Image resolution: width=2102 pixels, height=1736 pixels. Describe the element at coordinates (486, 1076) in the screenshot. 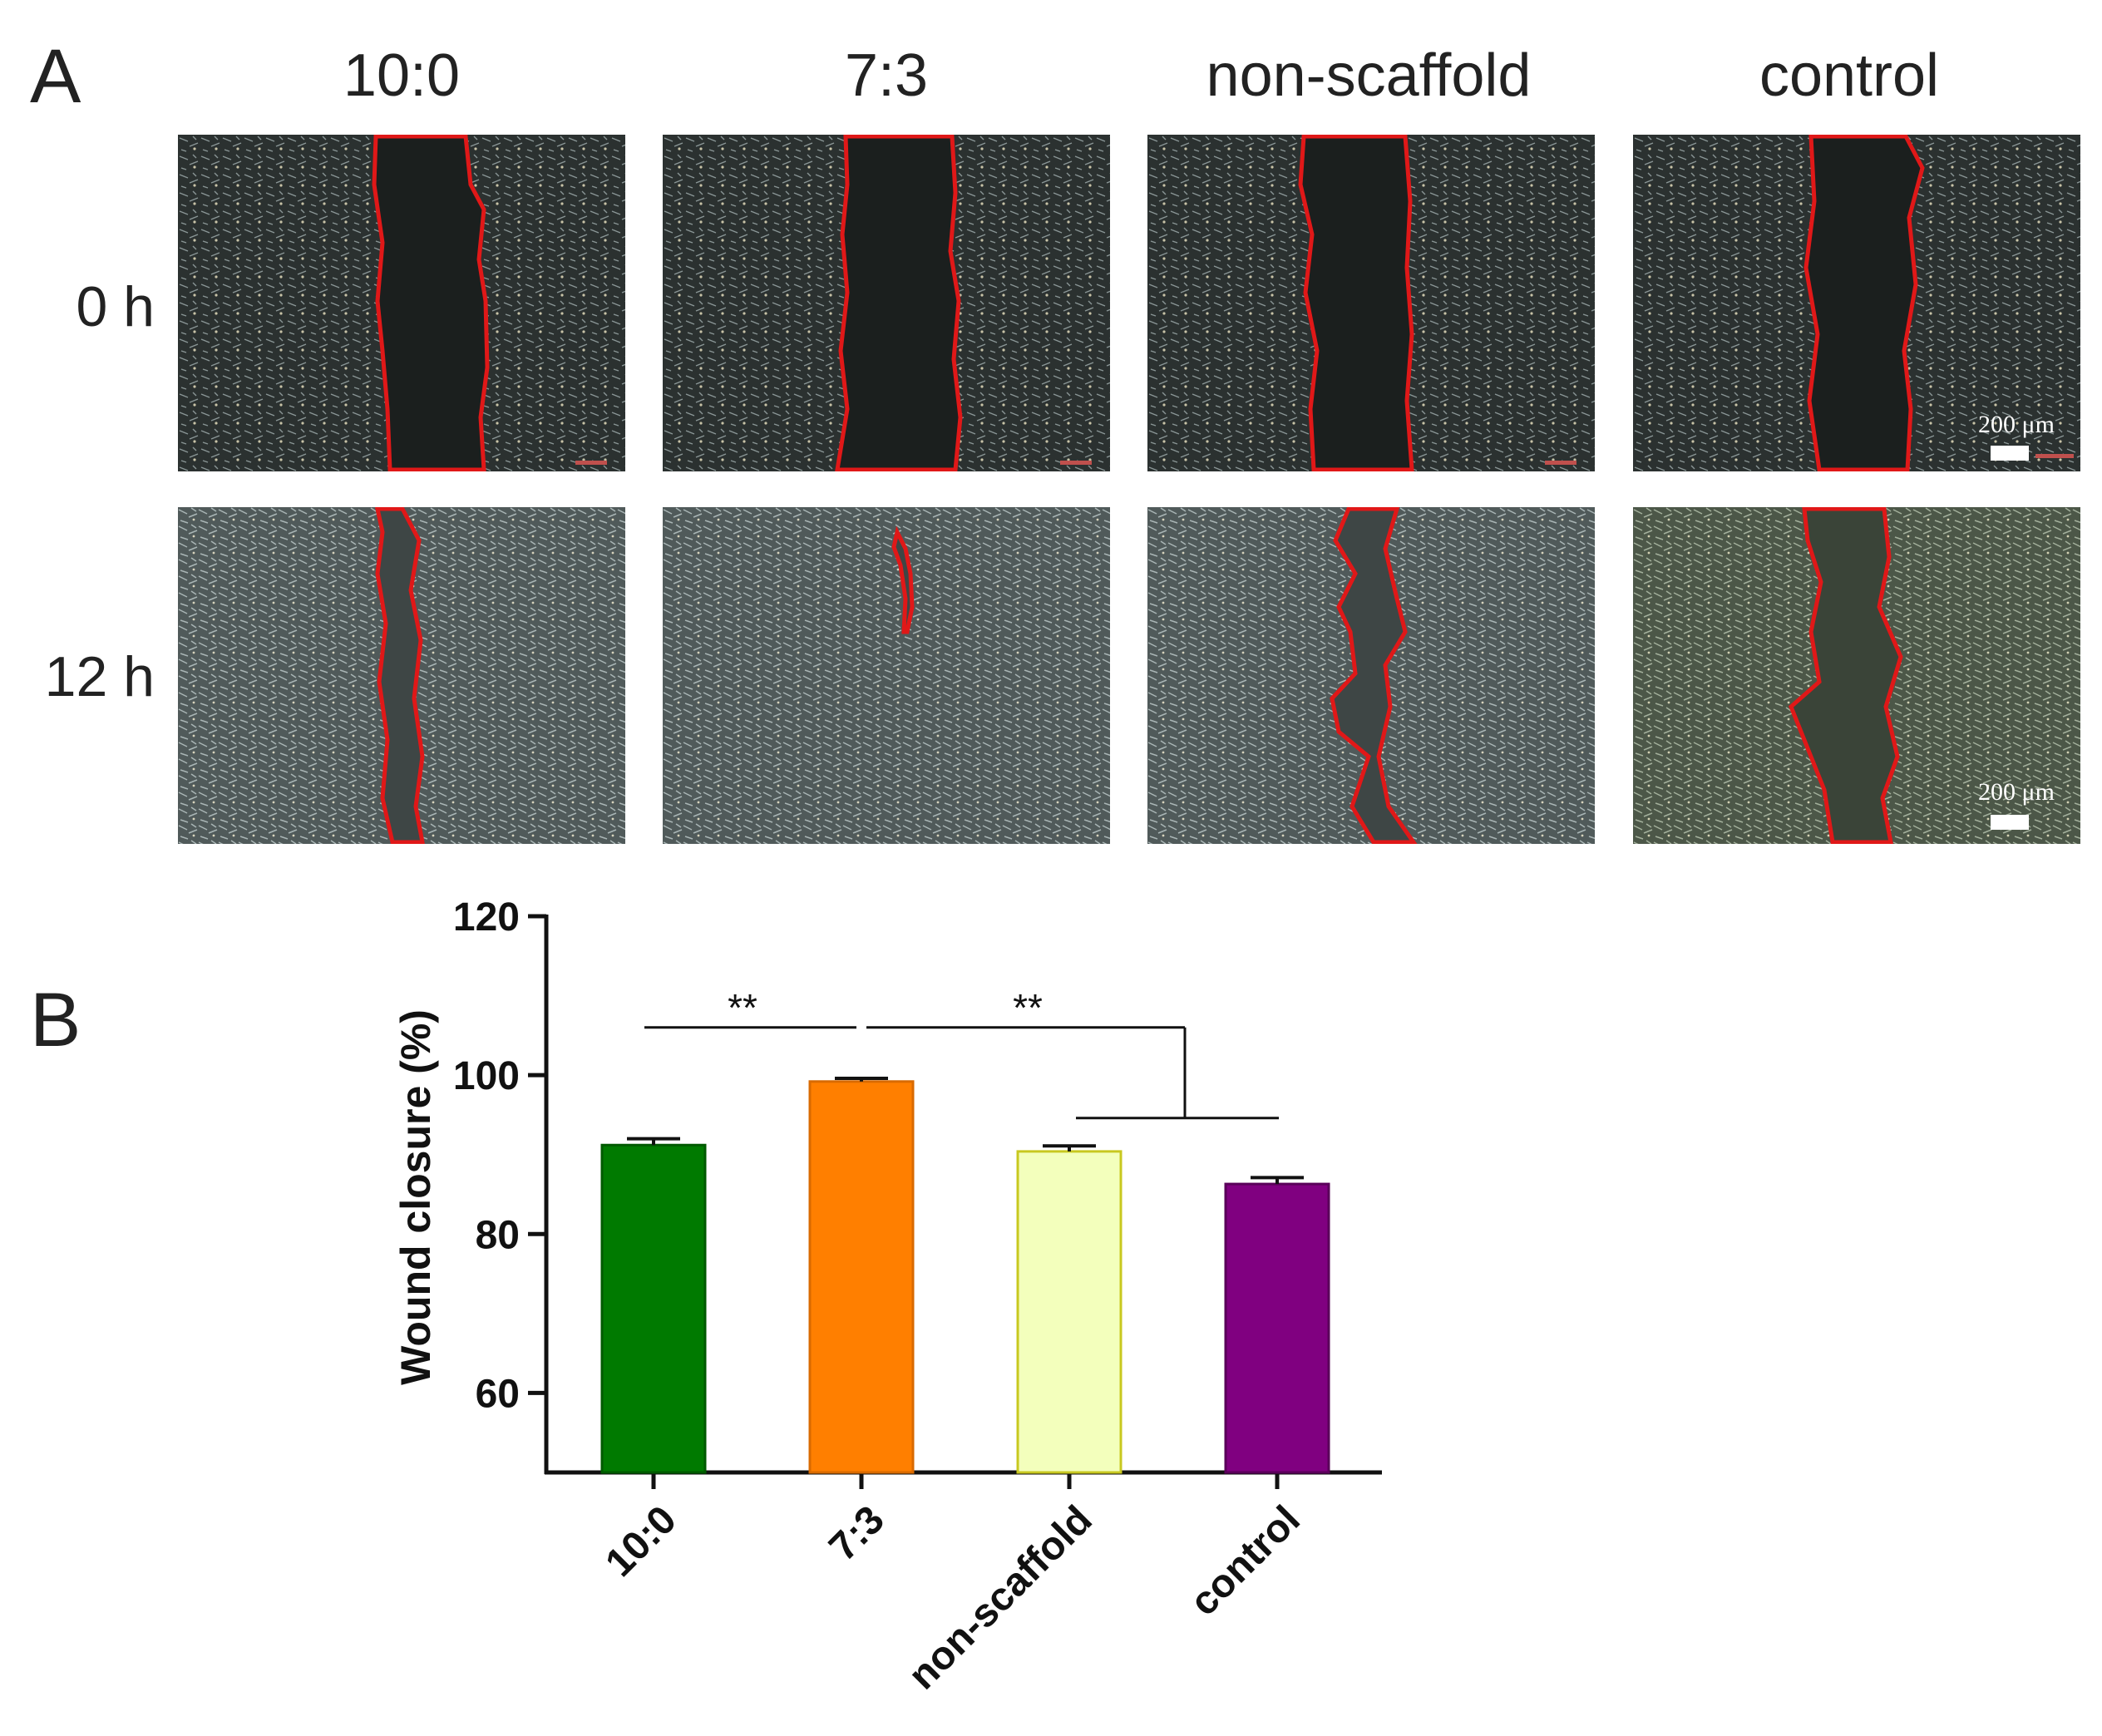

I see `y-tick-label: 100` at that location.